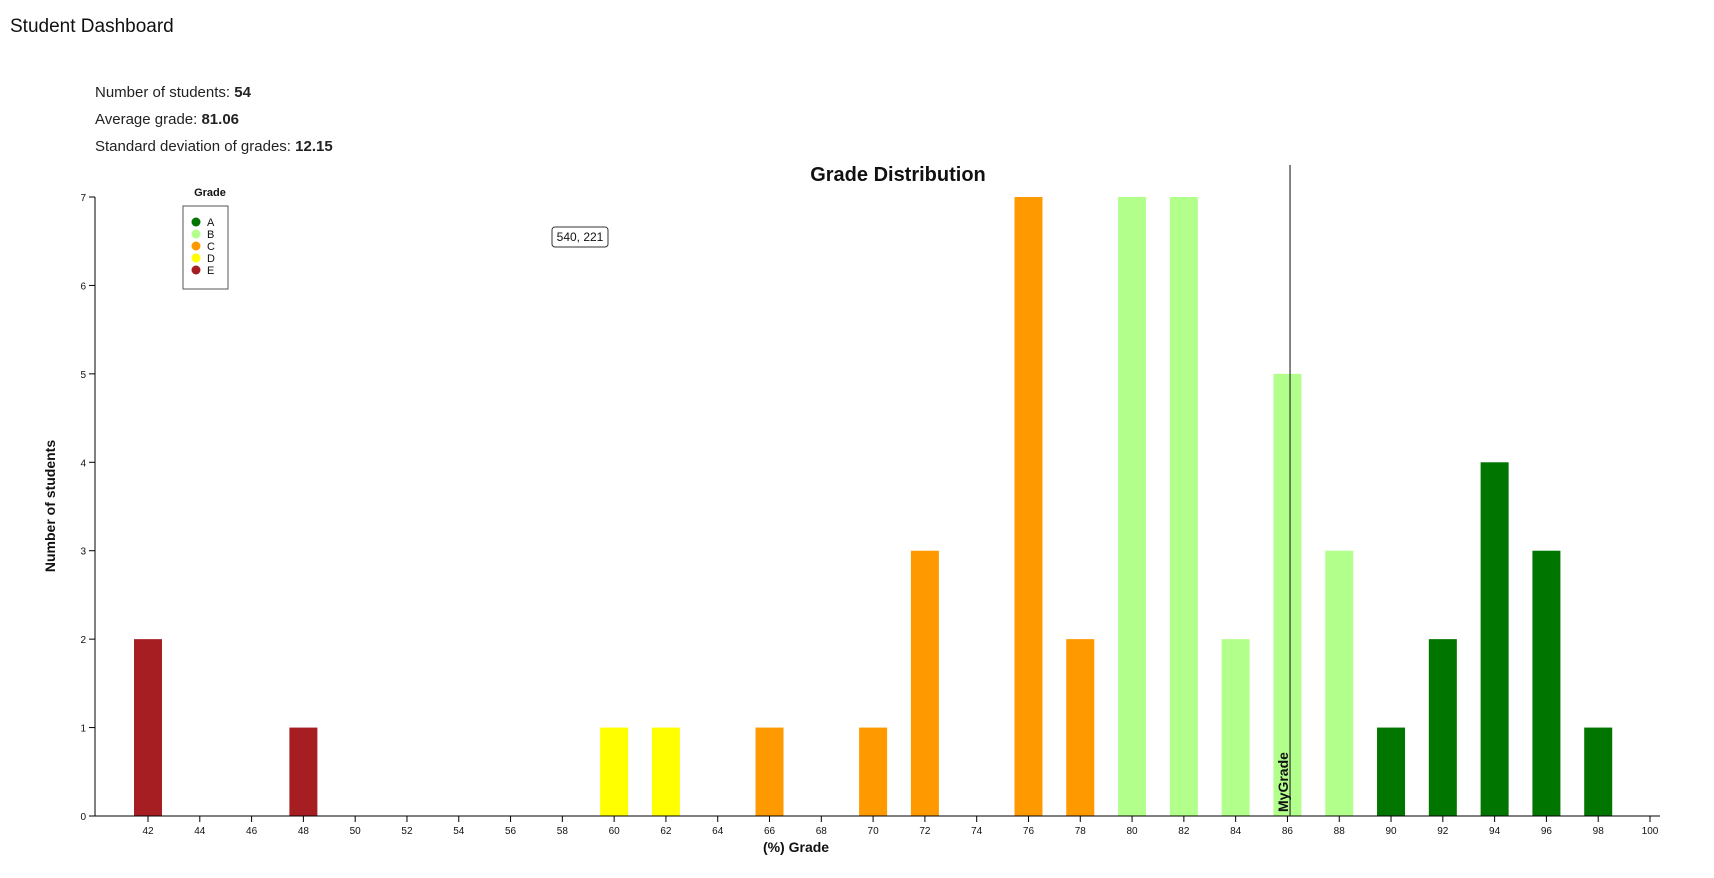 Image resolution: width=1714 pixels, height=878 pixels. What do you see at coordinates (304, 831) in the screenshot?
I see `x-tick-label: 48` at bounding box center [304, 831].